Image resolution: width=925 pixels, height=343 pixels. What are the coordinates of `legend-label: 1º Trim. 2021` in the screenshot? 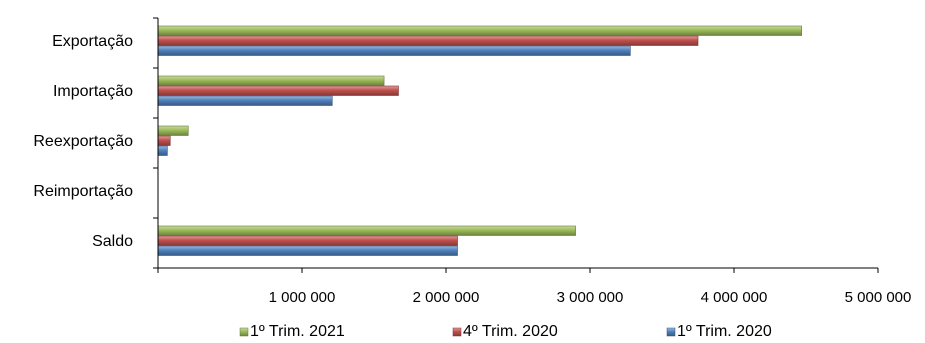 It's located at (297, 331).